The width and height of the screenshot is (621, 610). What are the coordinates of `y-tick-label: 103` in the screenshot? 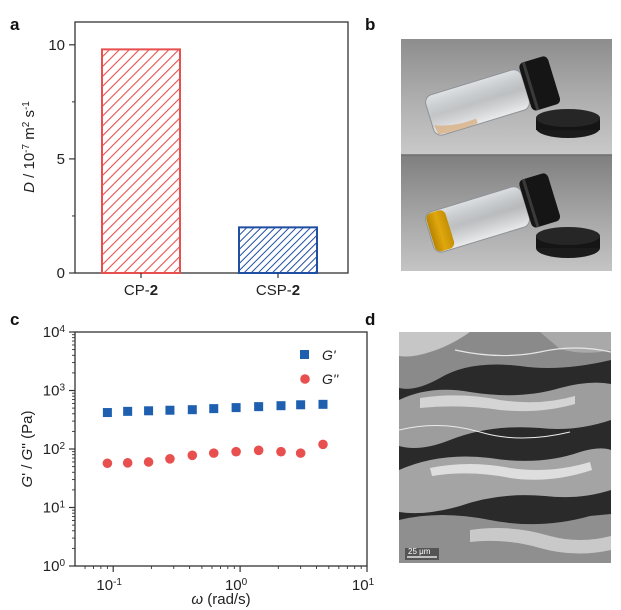 It's located at (54, 391).